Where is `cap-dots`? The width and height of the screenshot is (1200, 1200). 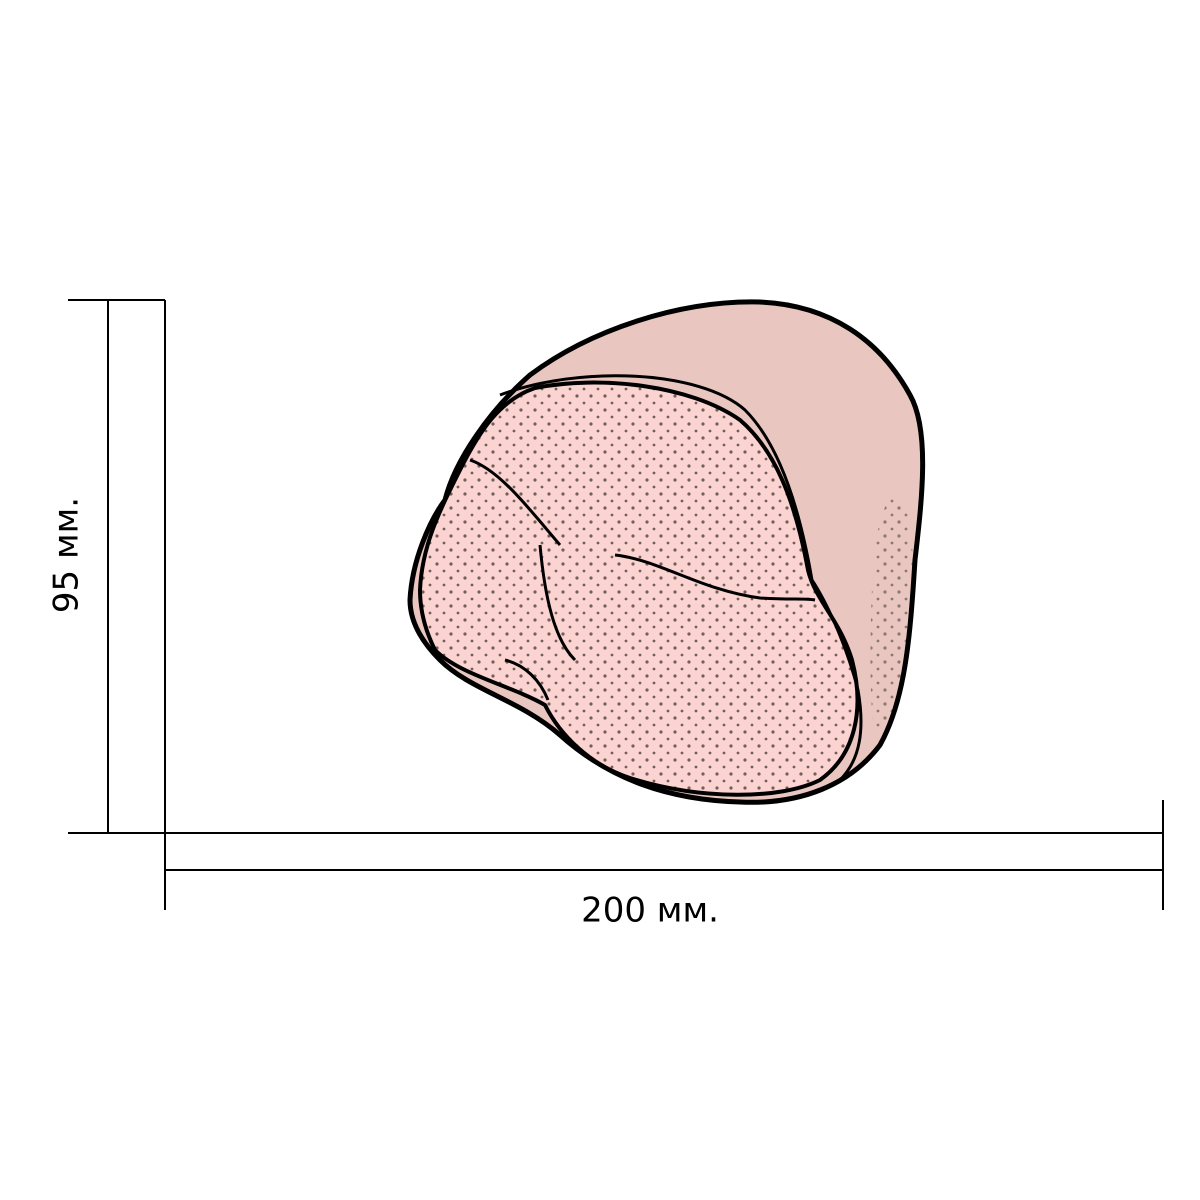 cap-dots is located at coordinates (891, 615).